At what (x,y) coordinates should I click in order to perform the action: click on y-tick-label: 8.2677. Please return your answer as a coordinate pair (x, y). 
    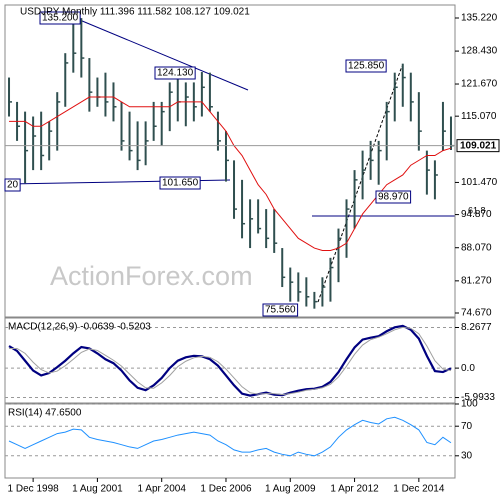
    Looking at the image, I should click on (476, 327).